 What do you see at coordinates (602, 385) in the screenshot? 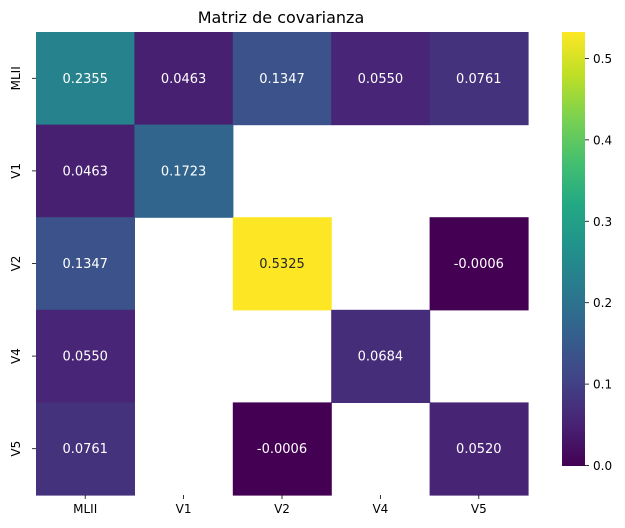
I see `colorbar-tick-label: 0.1` at bounding box center [602, 385].